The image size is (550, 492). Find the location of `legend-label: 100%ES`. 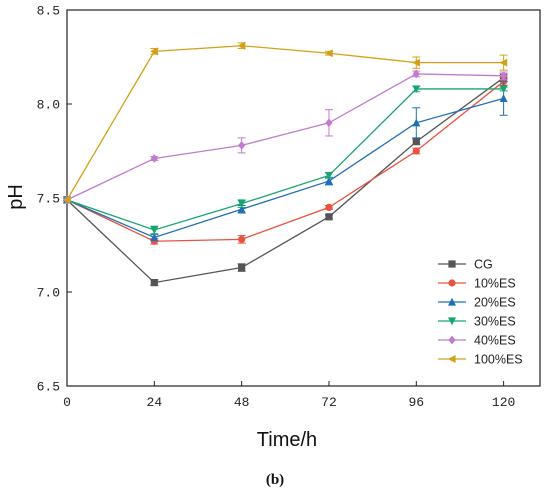

legend-label: 100%ES is located at coordinates (498, 360).